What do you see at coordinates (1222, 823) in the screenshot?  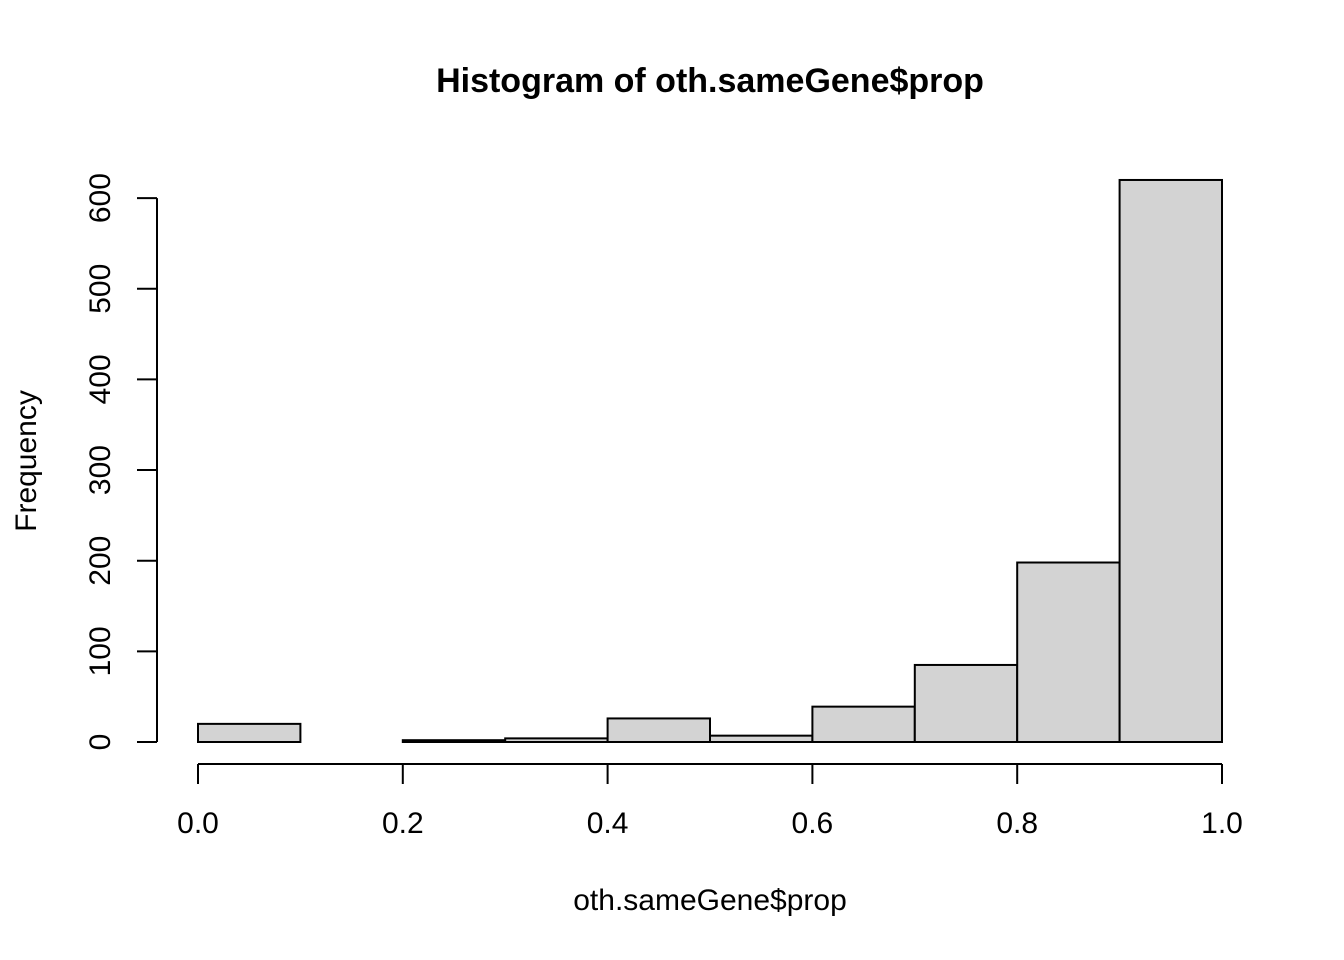 I see `x-tick-label: 1.0` at bounding box center [1222, 823].